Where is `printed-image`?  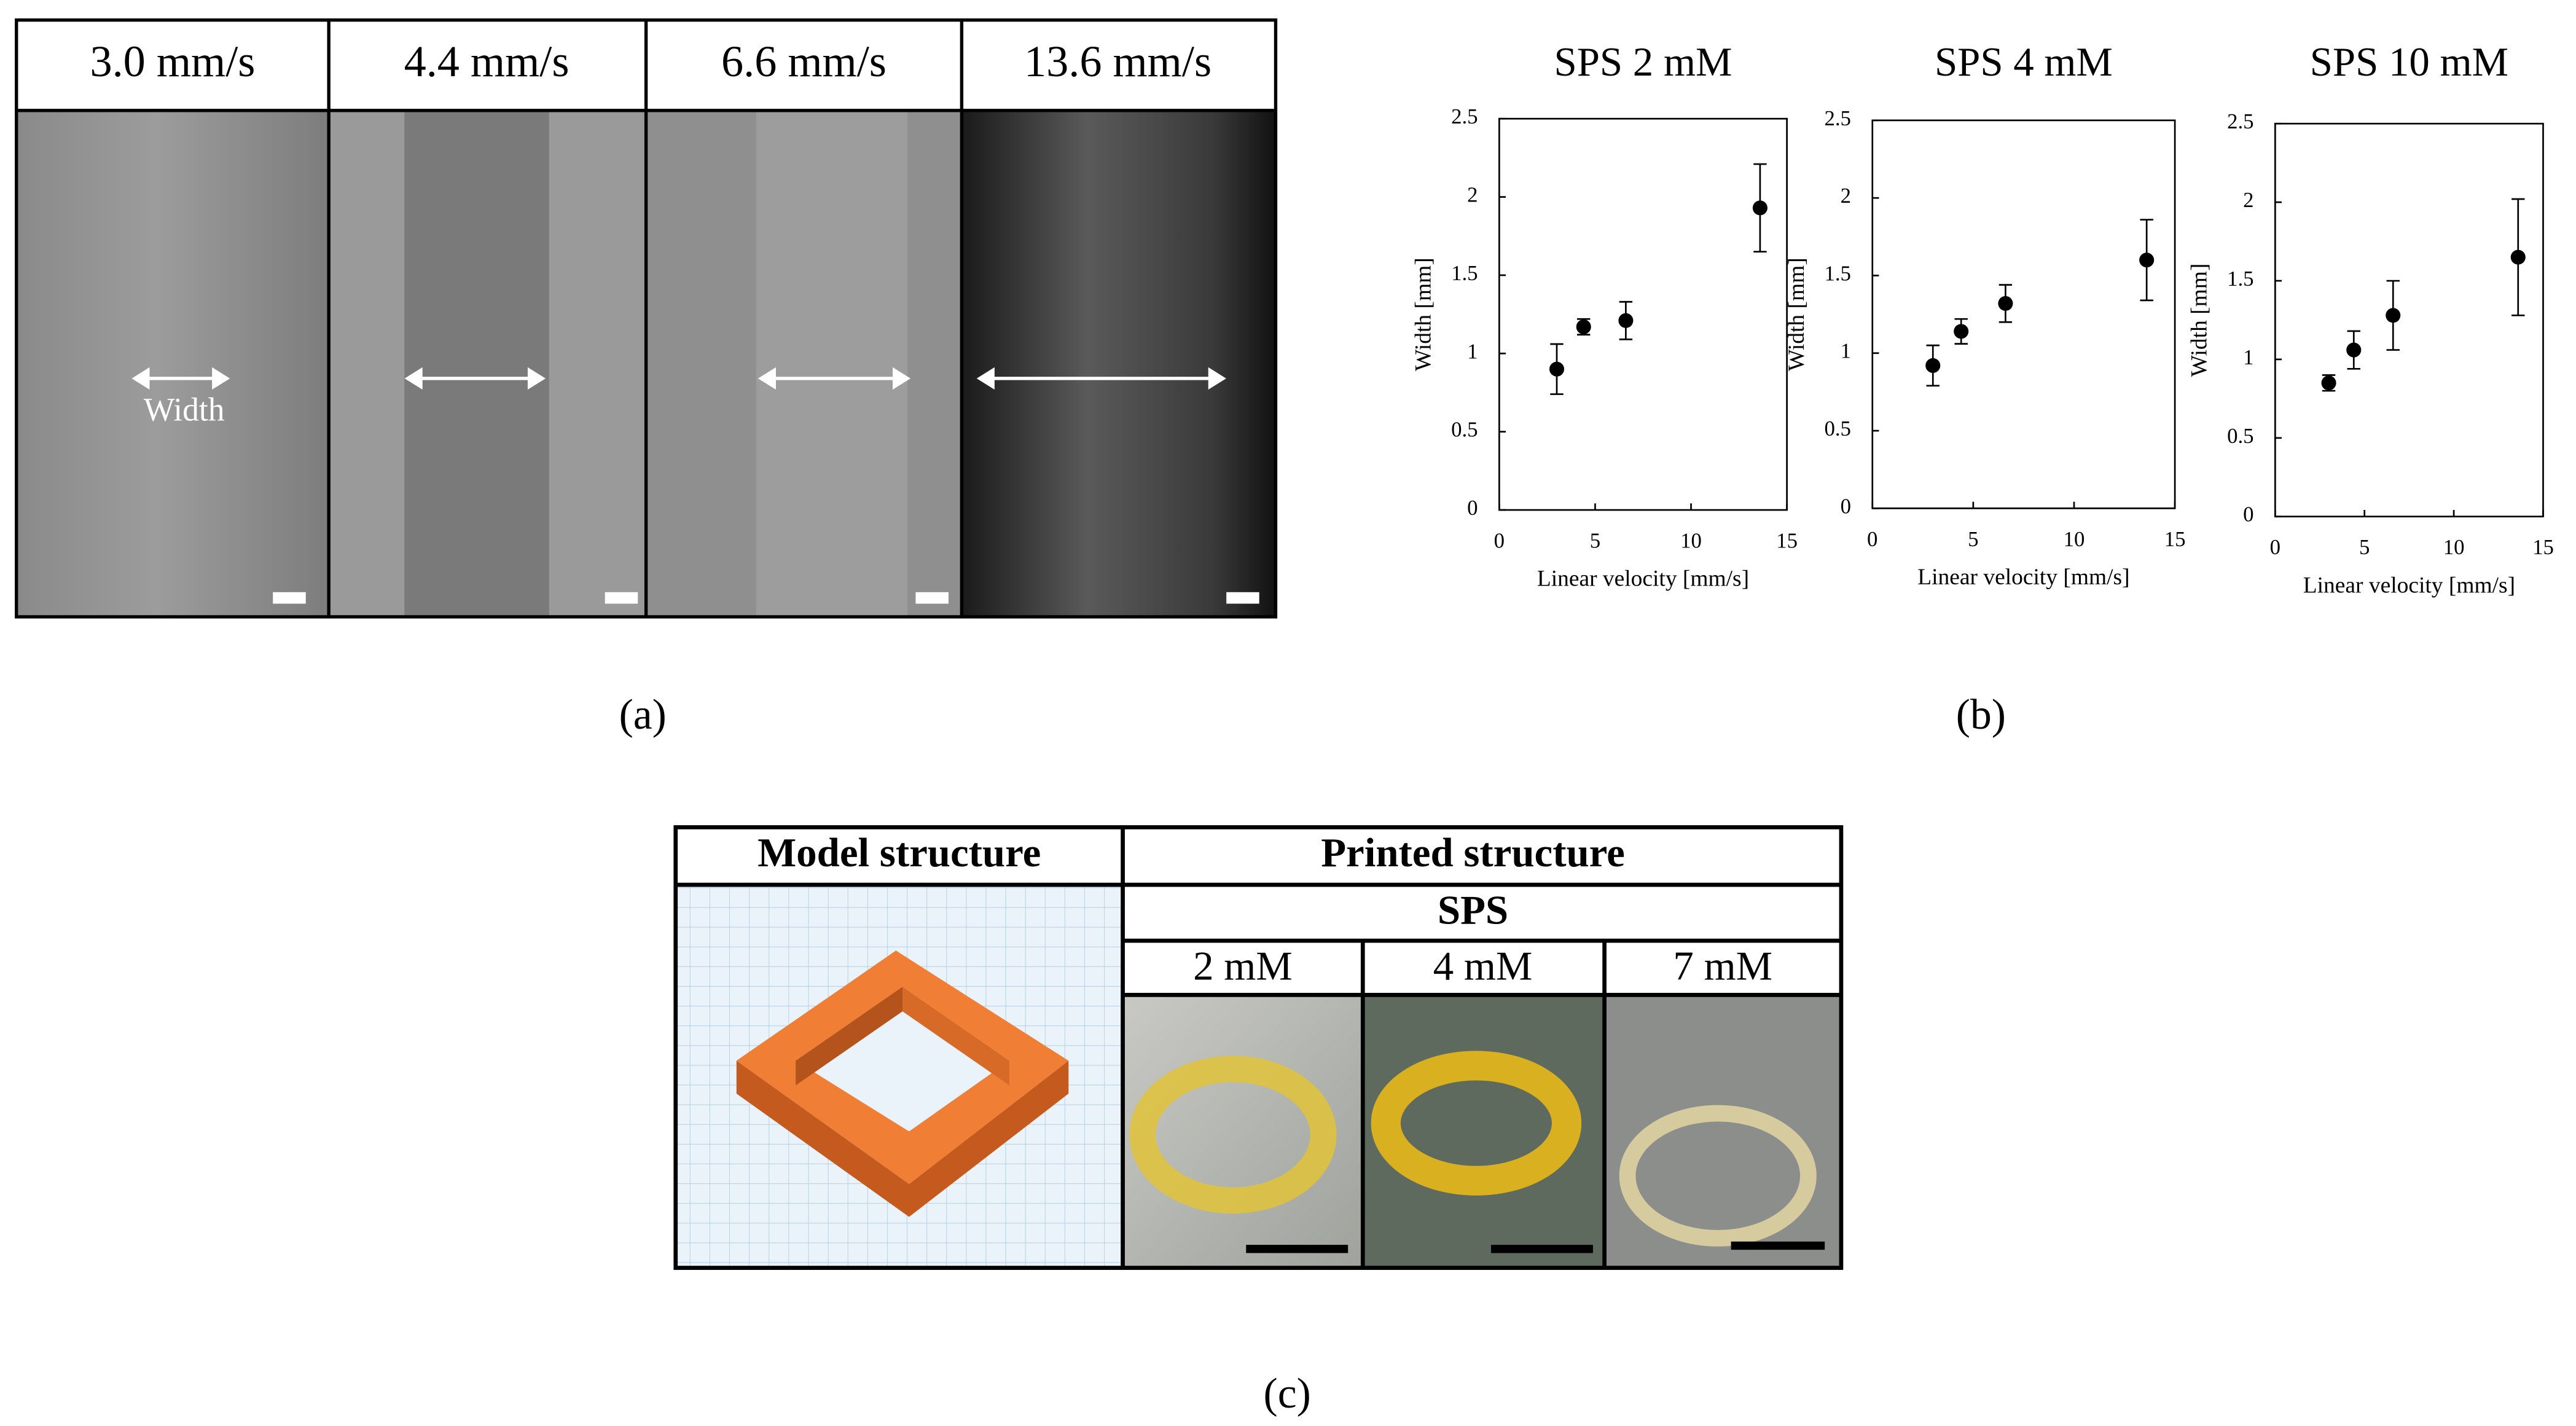 printed-image is located at coordinates (1723, 1131).